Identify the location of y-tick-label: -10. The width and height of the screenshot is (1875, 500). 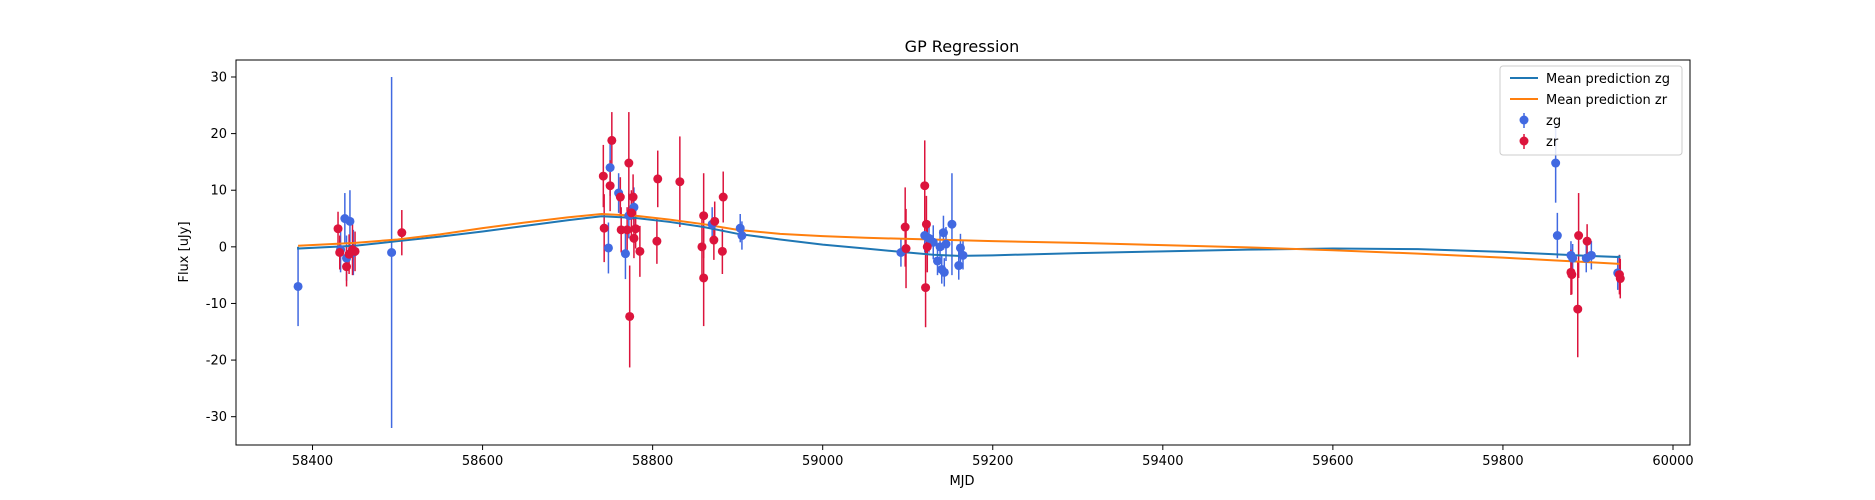
(216, 304).